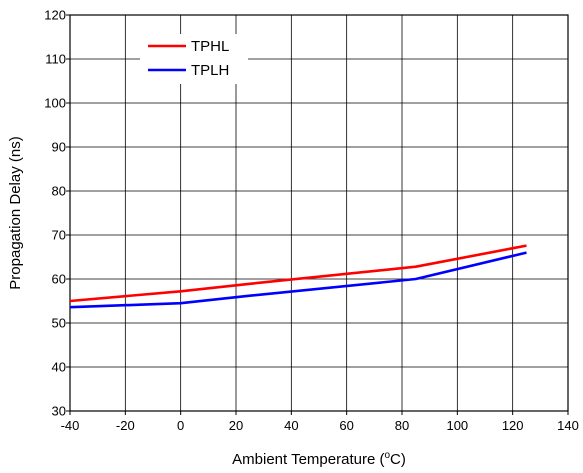 The width and height of the screenshot is (583, 473). I want to click on y-tick-label: 100, so click(55, 103).